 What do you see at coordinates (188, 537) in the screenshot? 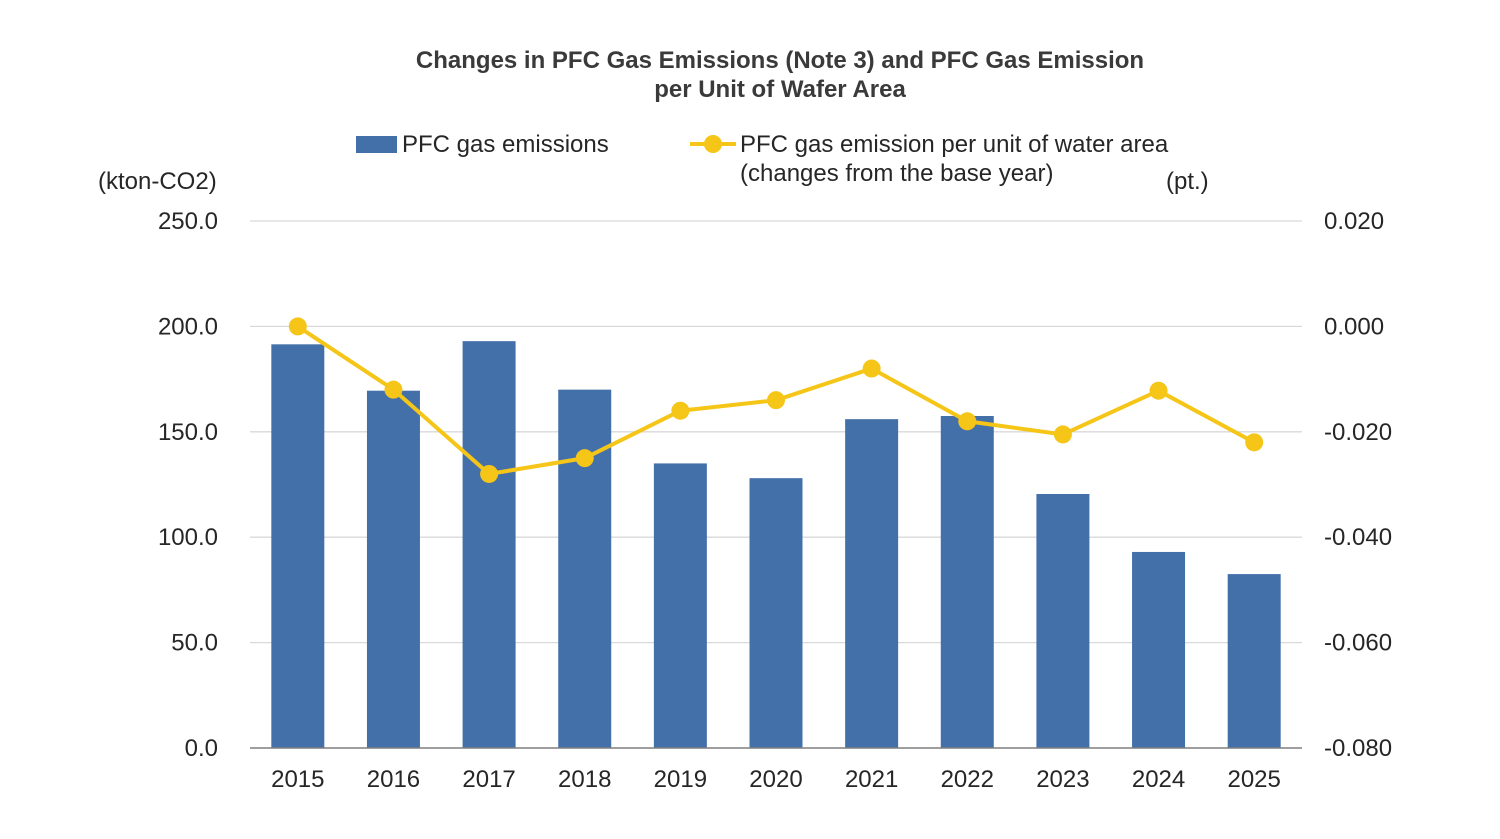
I see `left-tick-label: 100.0` at bounding box center [188, 537].